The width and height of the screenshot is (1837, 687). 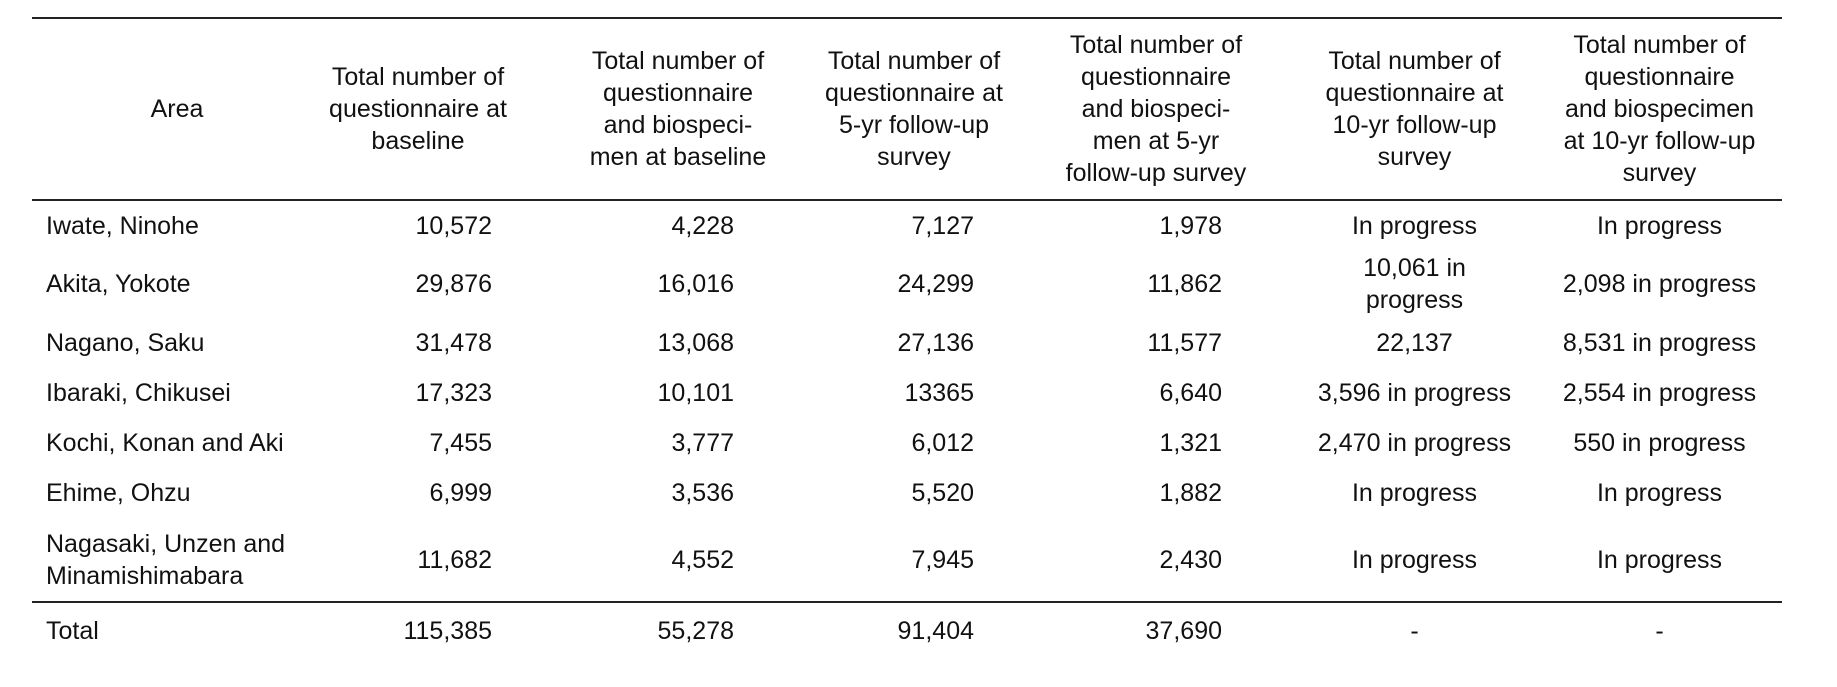 What do you see at coordinates (942, 443) in the screenshot?
I see `cell-value: 6,012` at bounding box center [942, 443].